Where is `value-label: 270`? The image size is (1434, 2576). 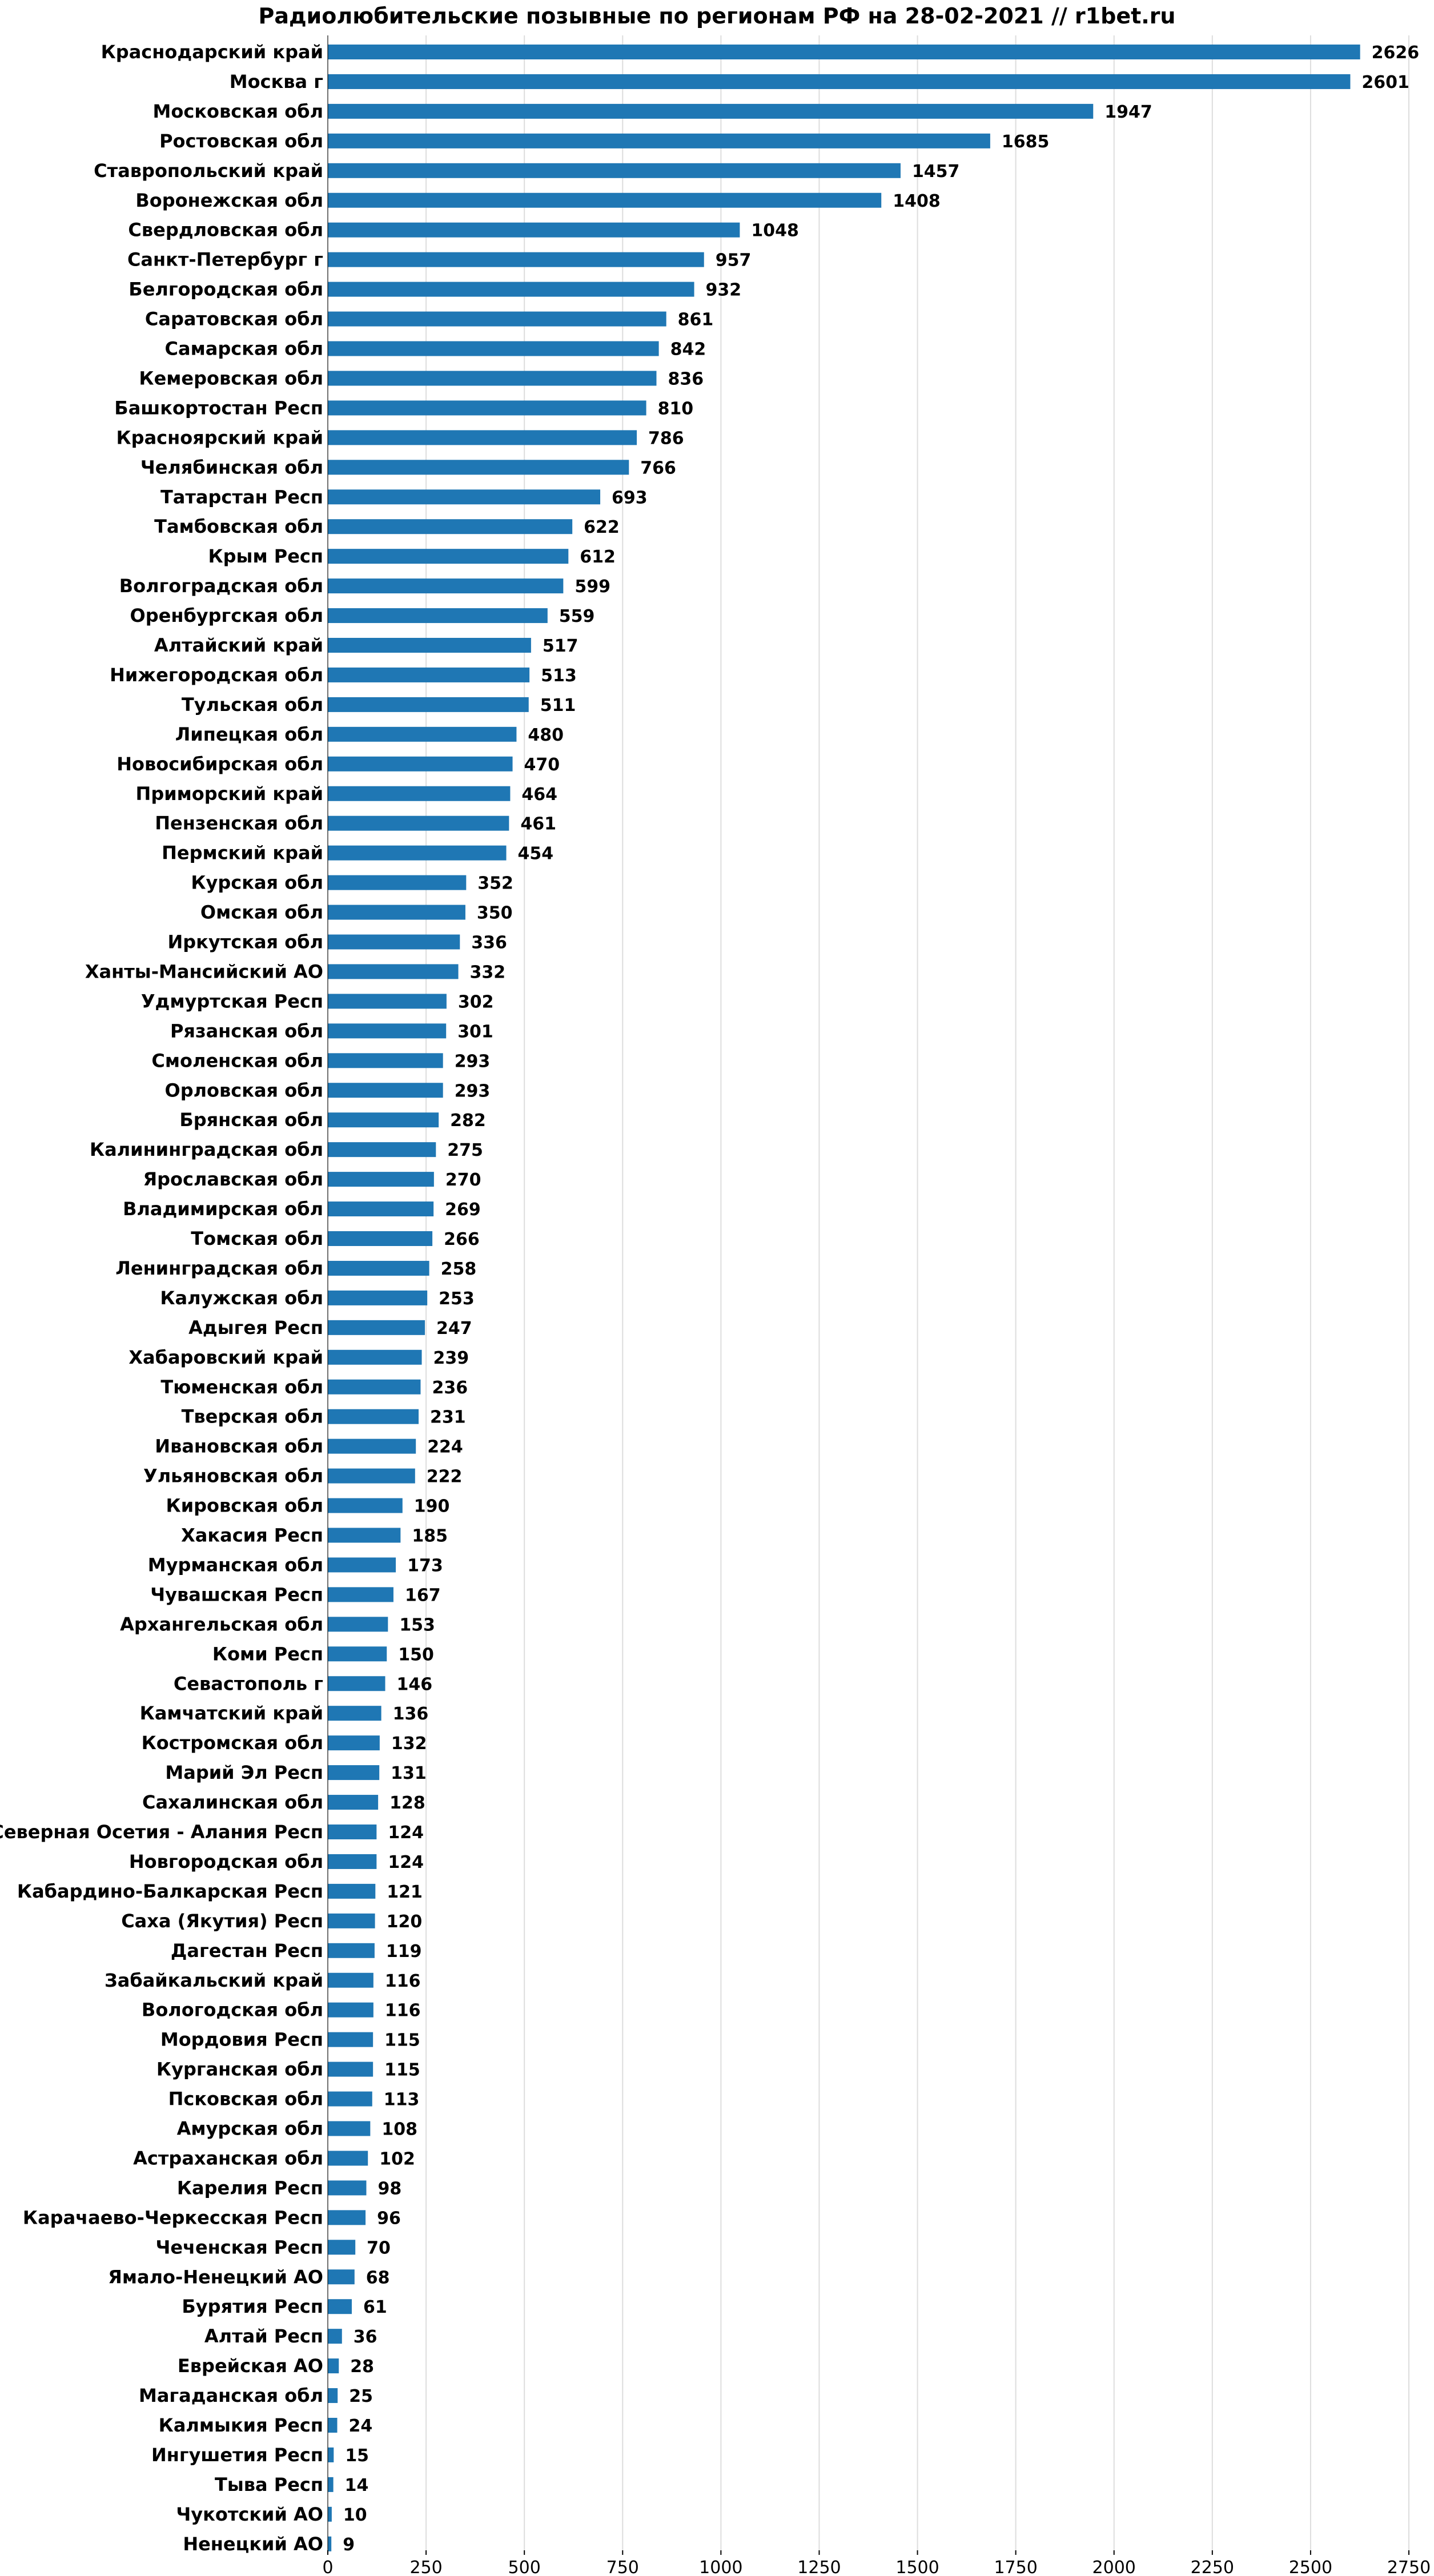 value-label: 270 is located at coordinates (463, 1180).